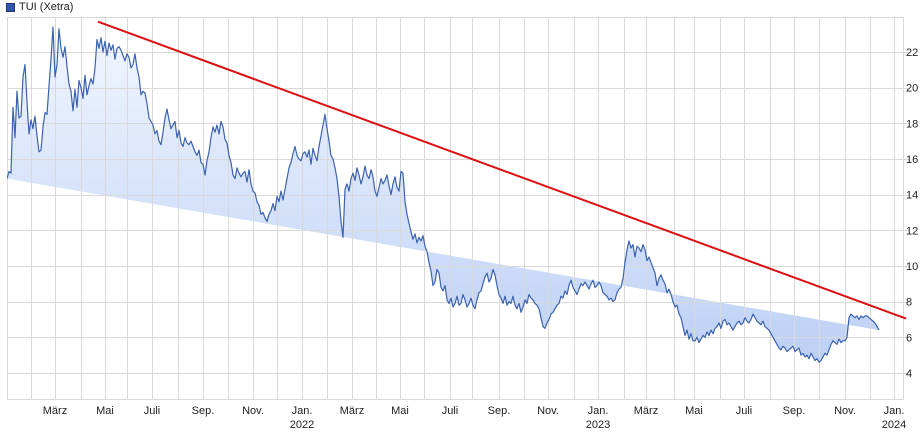  Describe the element at coordinates (909, 374) in the screenshot. I see `y-tick-label: 4` at that location.